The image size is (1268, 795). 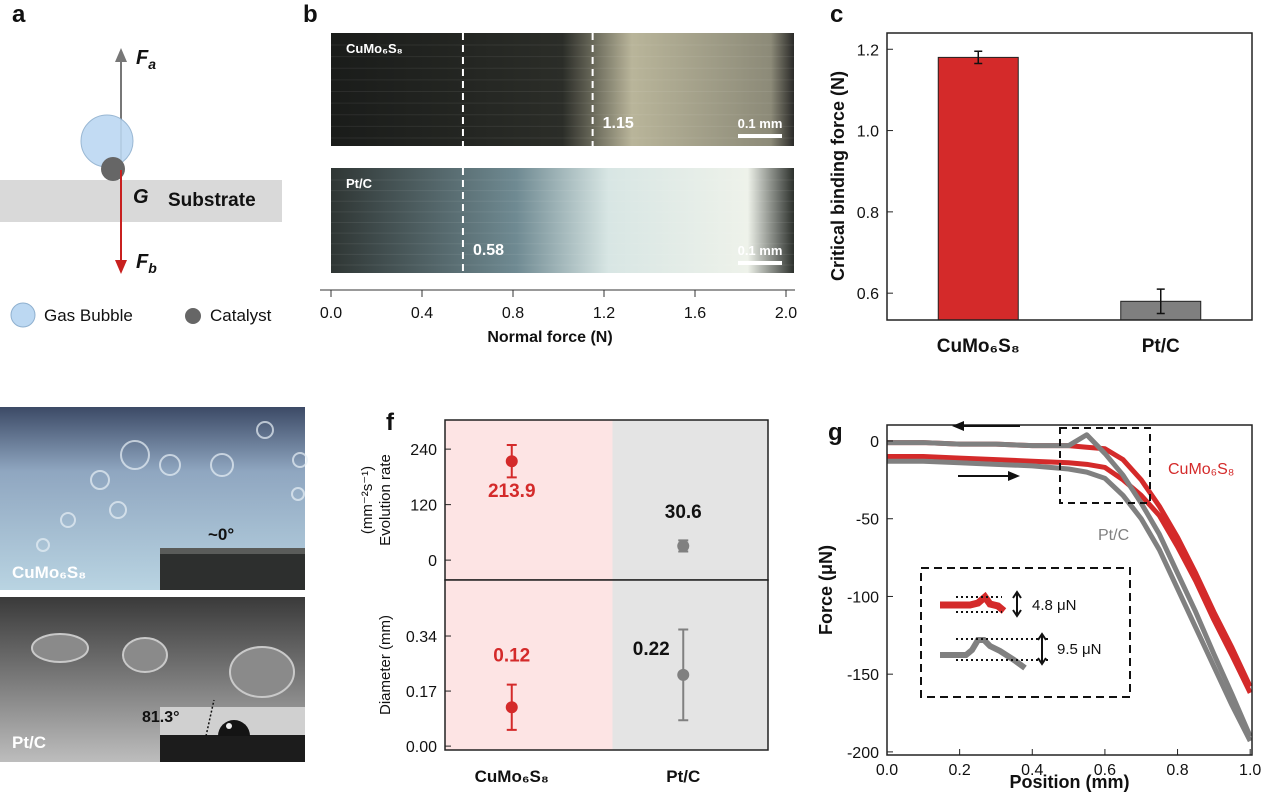 What do you see at coordinates (421, 637) in the screenshot?
I see `y-tick-label: 0.34` at bounding box center [421, 637].